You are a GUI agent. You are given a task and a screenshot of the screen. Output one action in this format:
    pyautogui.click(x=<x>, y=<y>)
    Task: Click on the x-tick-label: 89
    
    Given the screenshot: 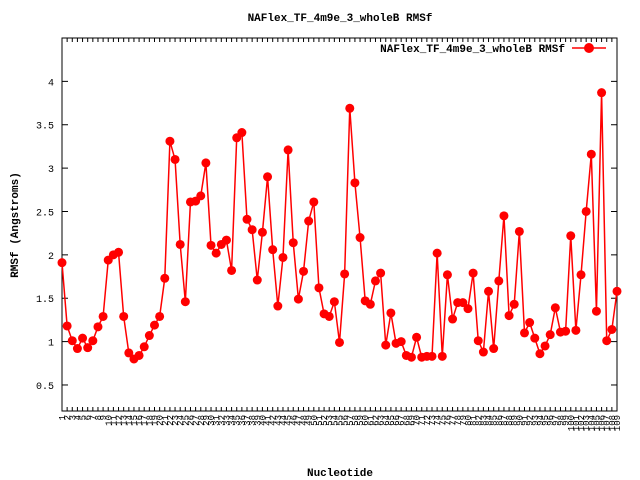 What is the action you would take?
    pyautogui.click(x=515, y=420)
    